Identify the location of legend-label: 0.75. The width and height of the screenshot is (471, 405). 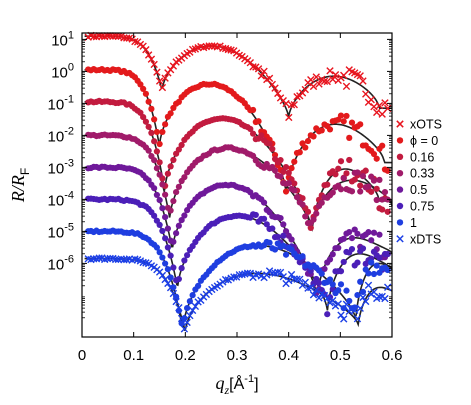
(422, 207).